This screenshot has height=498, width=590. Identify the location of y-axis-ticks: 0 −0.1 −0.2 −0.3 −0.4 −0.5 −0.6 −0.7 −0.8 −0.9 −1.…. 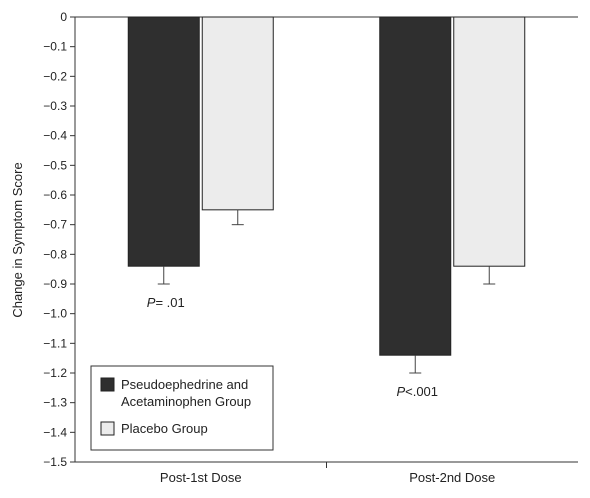
(59, 239).